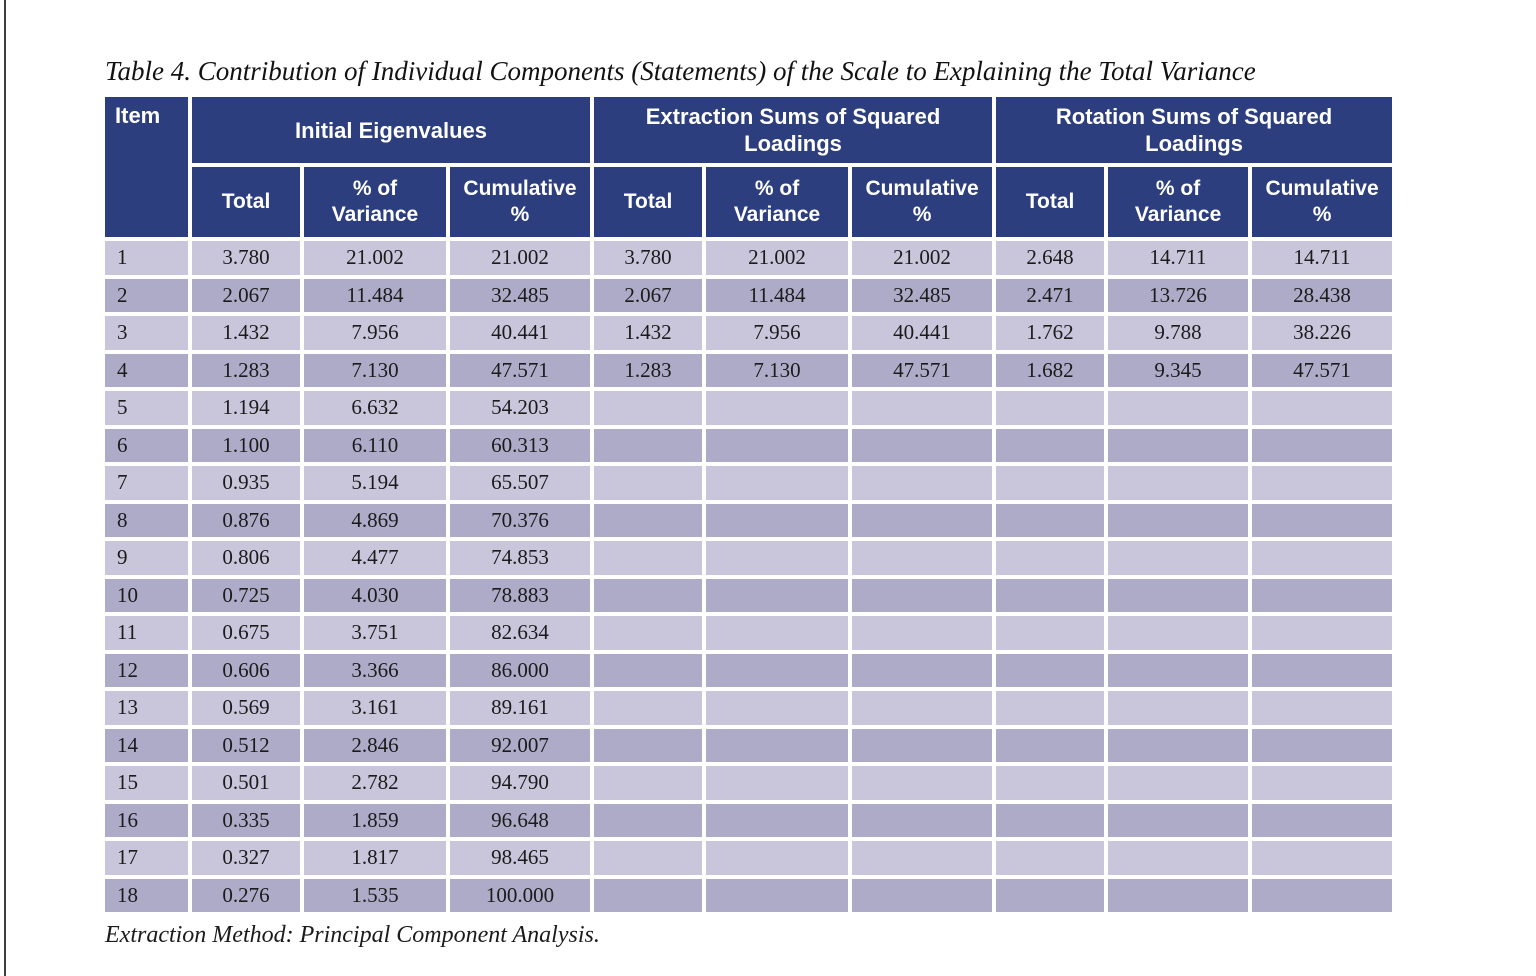  I want to click on extraction-cumulative-cell: 47.571, so click(922, 370).